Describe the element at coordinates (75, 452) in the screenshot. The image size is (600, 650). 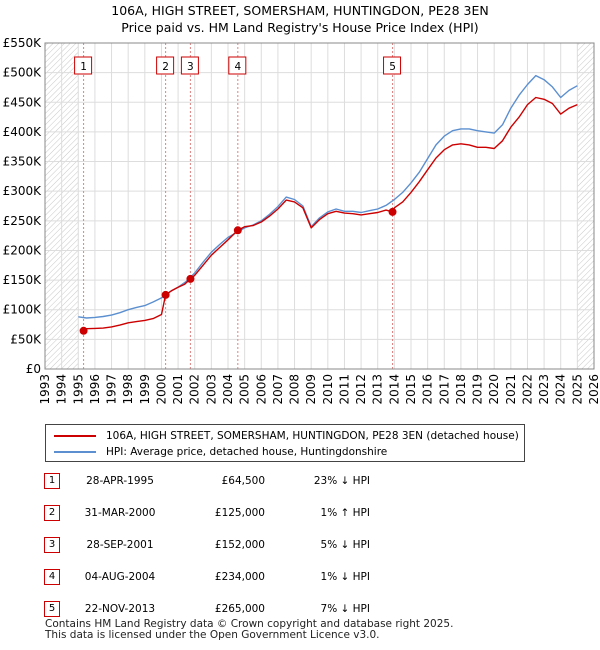
I see `legend-swatch-hpi` at that location.